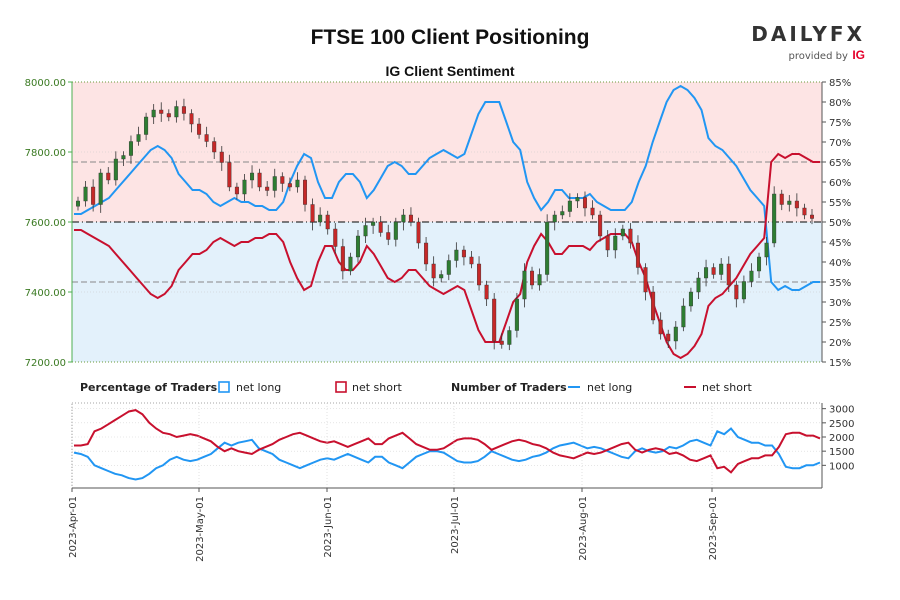 The height and width of the screenshot is (600, 900). I want to click on percent-tick-label: 20%, so click(840, 343).